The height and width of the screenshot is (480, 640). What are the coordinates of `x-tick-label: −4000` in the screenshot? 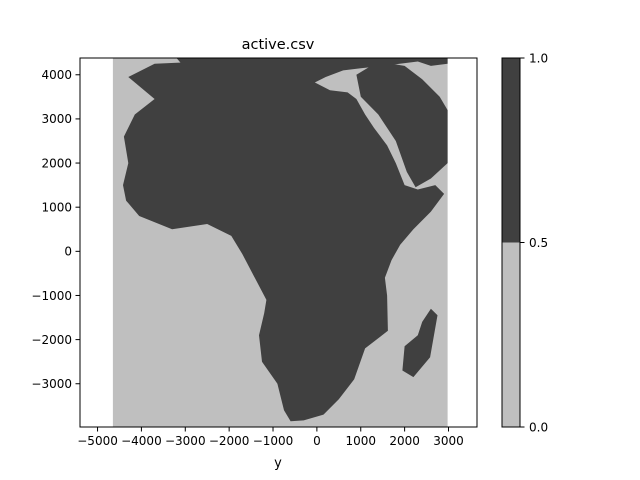 It's located at (141, 441).